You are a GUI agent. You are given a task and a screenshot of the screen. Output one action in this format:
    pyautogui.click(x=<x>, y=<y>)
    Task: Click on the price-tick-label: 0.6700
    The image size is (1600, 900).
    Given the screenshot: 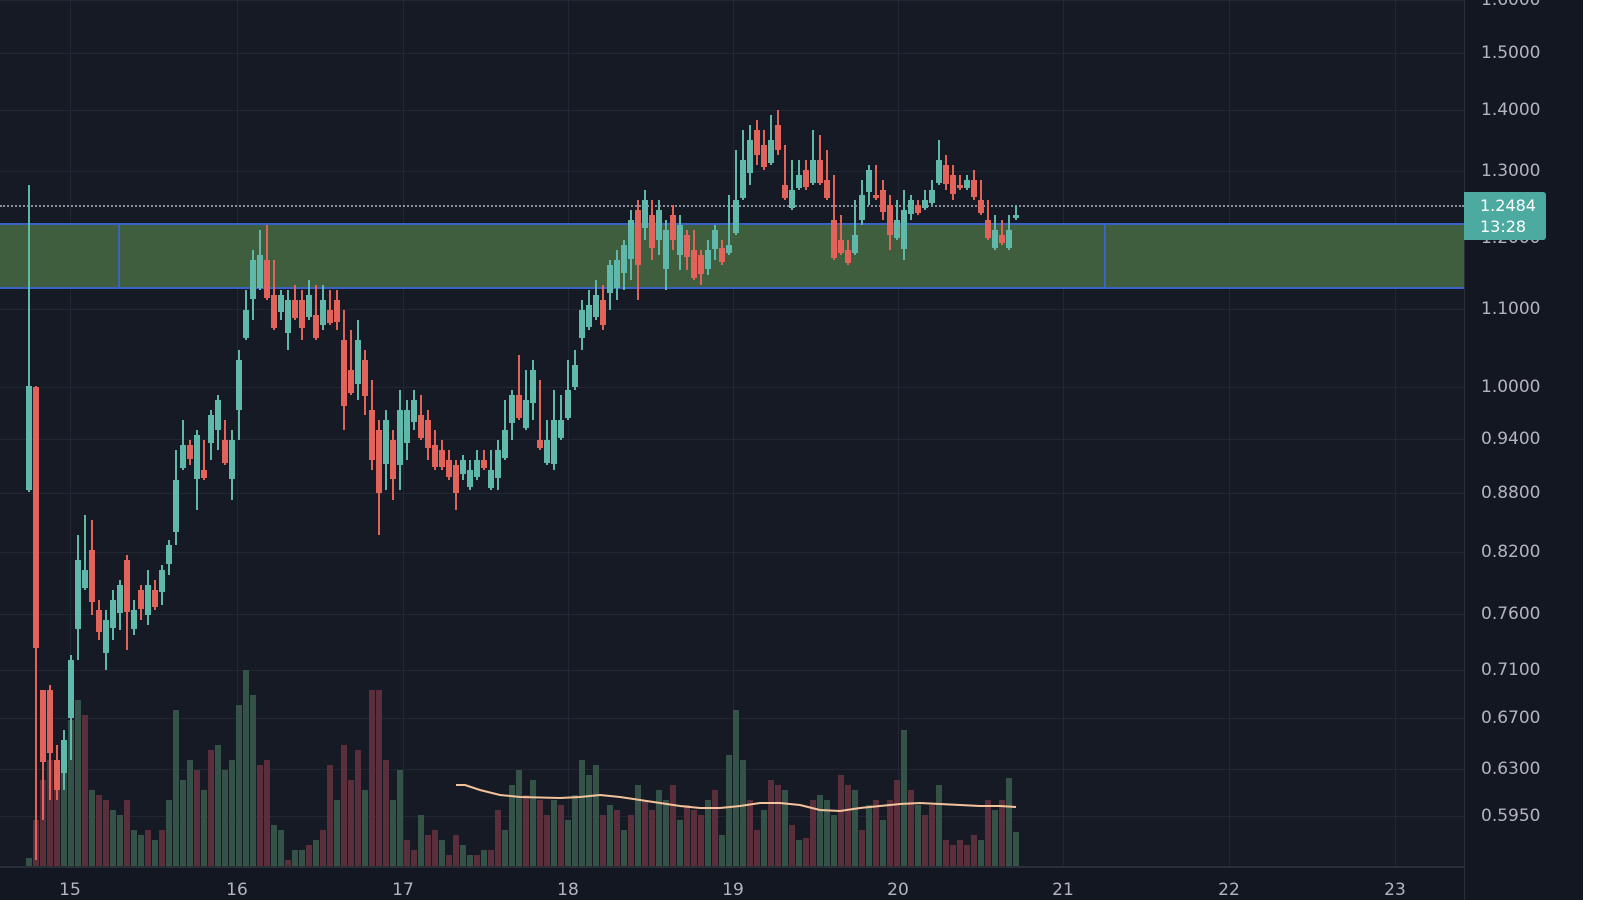 What is the action you would take?
    pyautogui.click(x=1511, y=718)
    